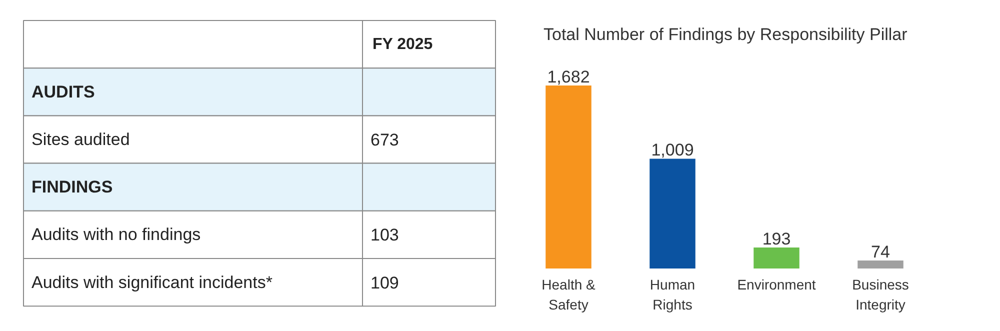 The width and height of the screenshot is (1000, 331). Describe the element at coordinates (673, 294) in the screenshot. I see `x-tick-label: Human Rights` at that location.